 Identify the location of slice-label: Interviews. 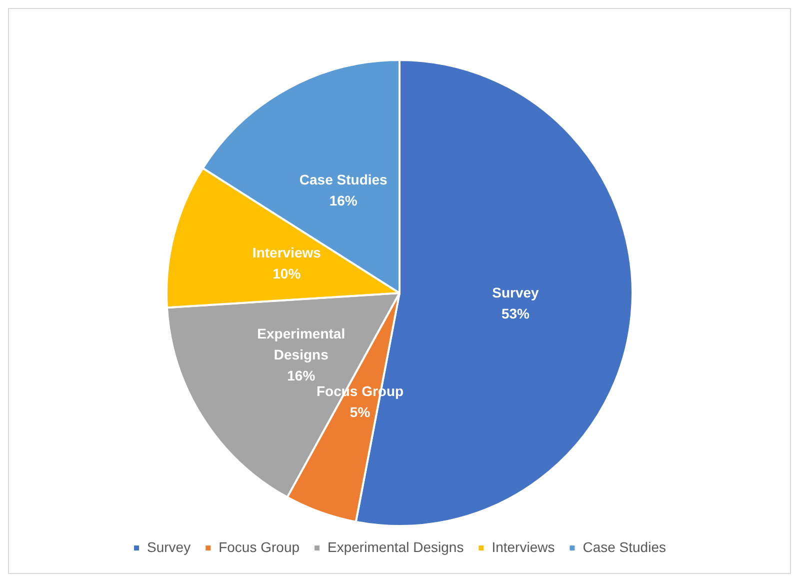
(287, 252).